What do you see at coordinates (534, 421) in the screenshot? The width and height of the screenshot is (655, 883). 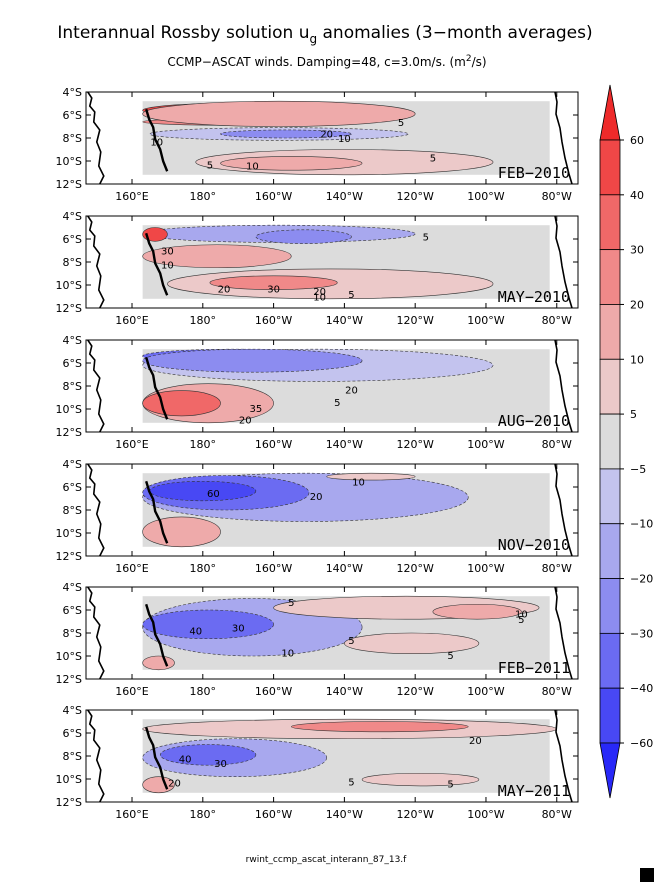 I see `panel-date-label: AUG−2010` at bounding box center [534, 421].